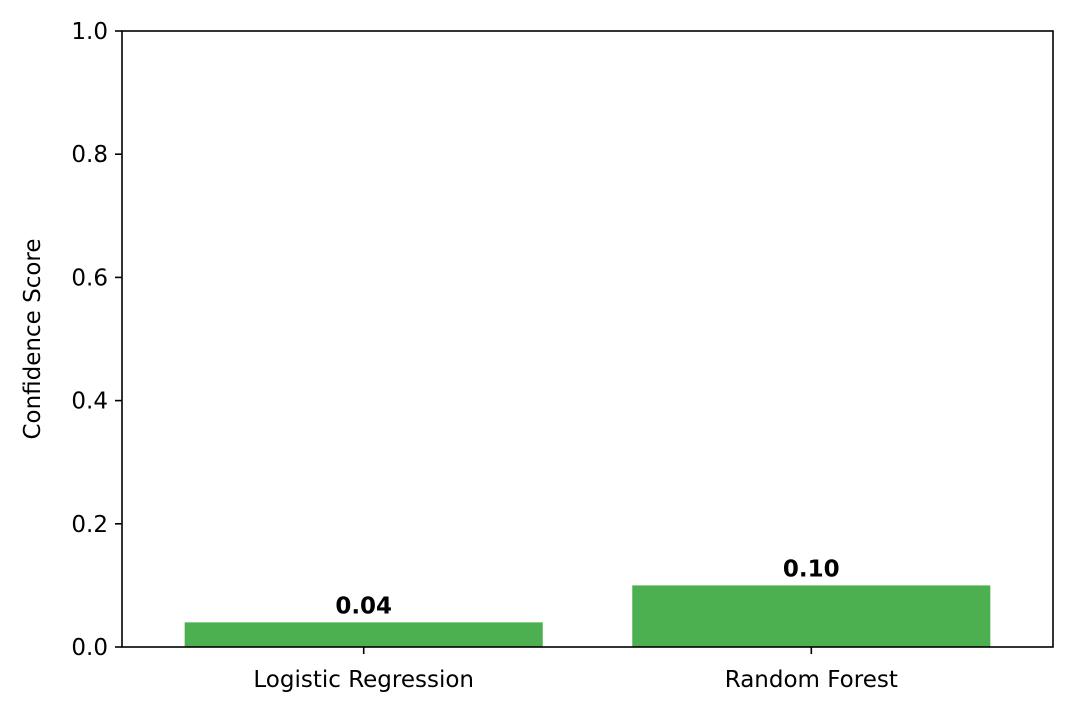 The height and width of the screenshot is (714, 1072). I want to click on bar-random-forest, so click(811, 616).